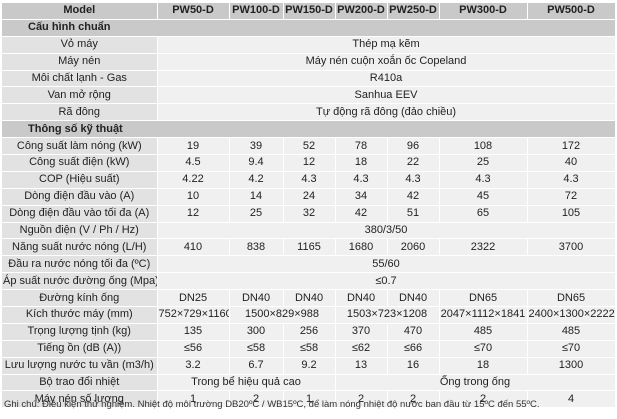 The height and width of the screenshot is (419, 617). What do you see at coordinates (256, 180) in the screenshot?
I see `cell: 4.2` at bounding box center [256, 180].